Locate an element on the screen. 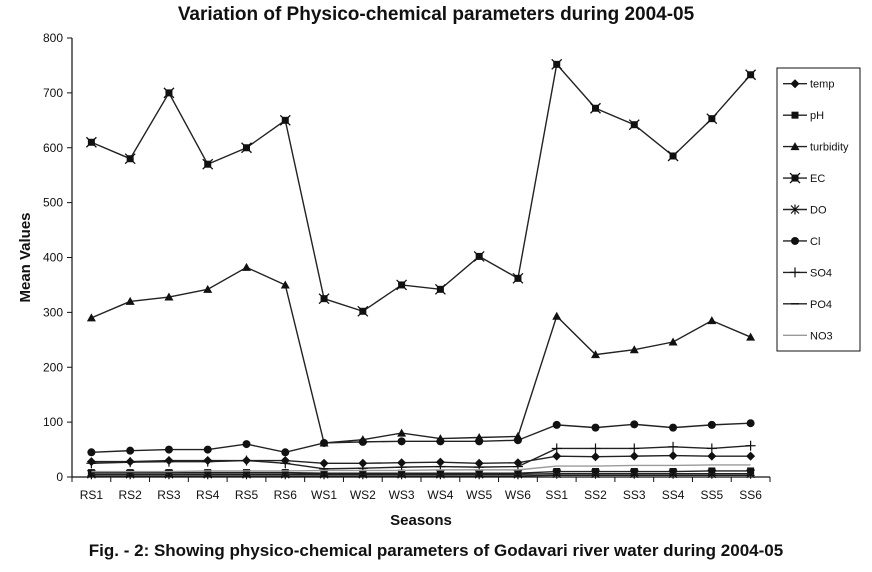 Image resolution: width=872 pixels, height=572 pixels. y-tick-label: 700 is located at coordinates (53, 93).